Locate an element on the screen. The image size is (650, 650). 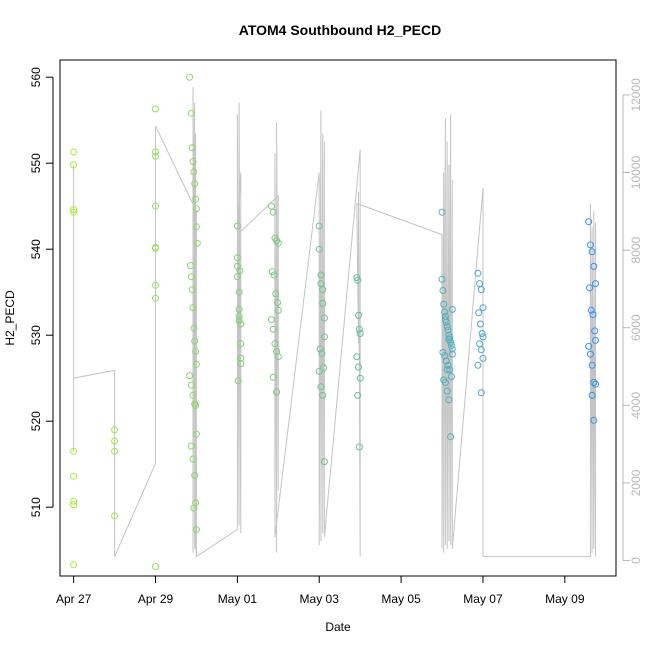
x-tick-label: Apr 29 is located at coordinates (156, 599).